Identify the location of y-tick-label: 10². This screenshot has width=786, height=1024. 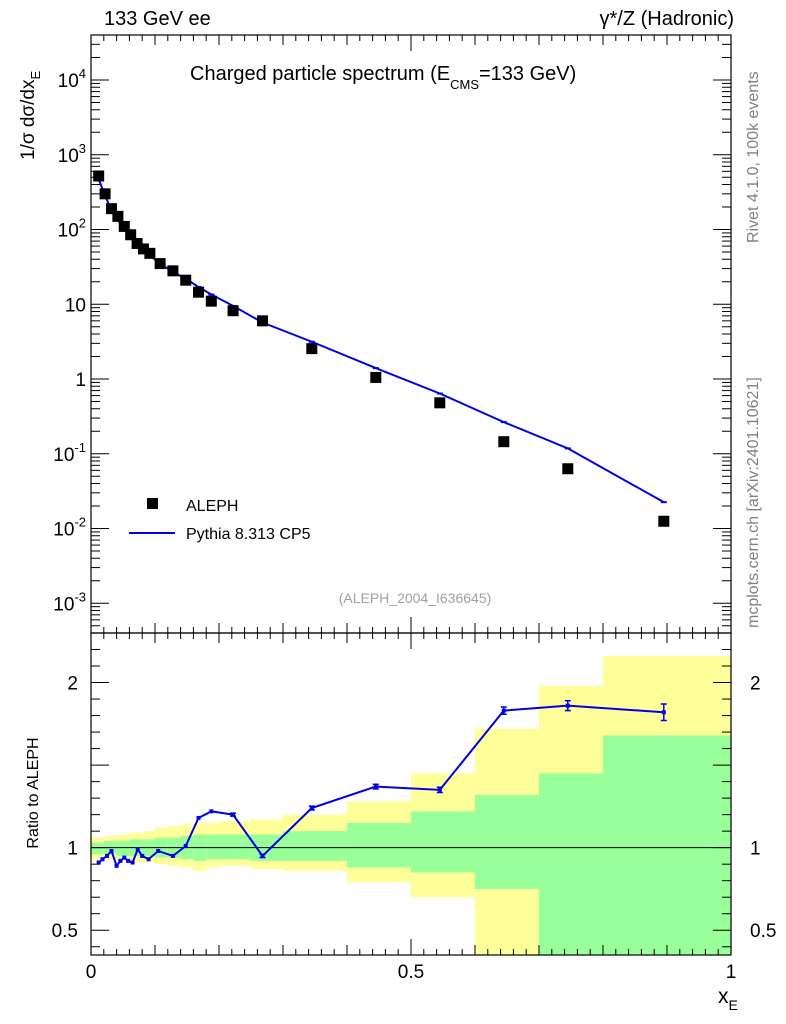
(72, 229).